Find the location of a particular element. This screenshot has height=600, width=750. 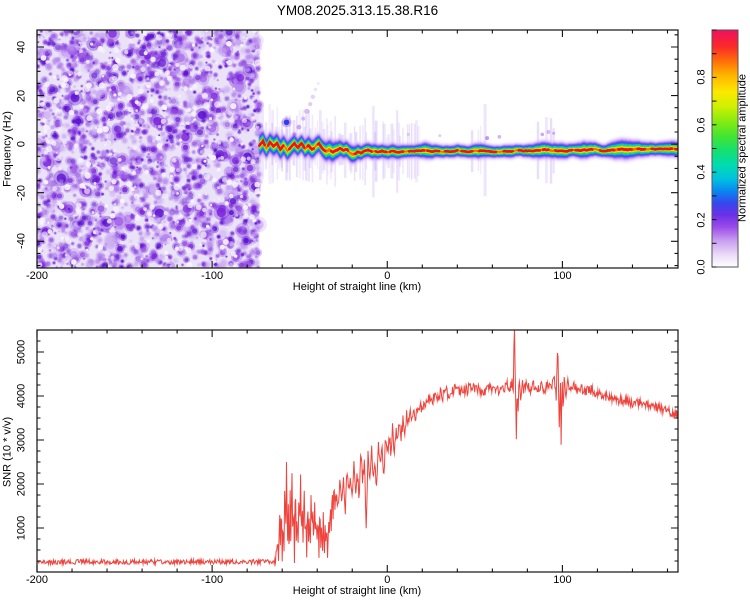

colorbar-tick-label: 0.8 is located at coordinates (701, 77).